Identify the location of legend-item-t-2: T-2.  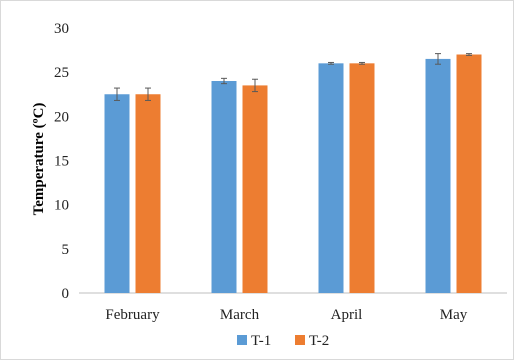
(312, 341).